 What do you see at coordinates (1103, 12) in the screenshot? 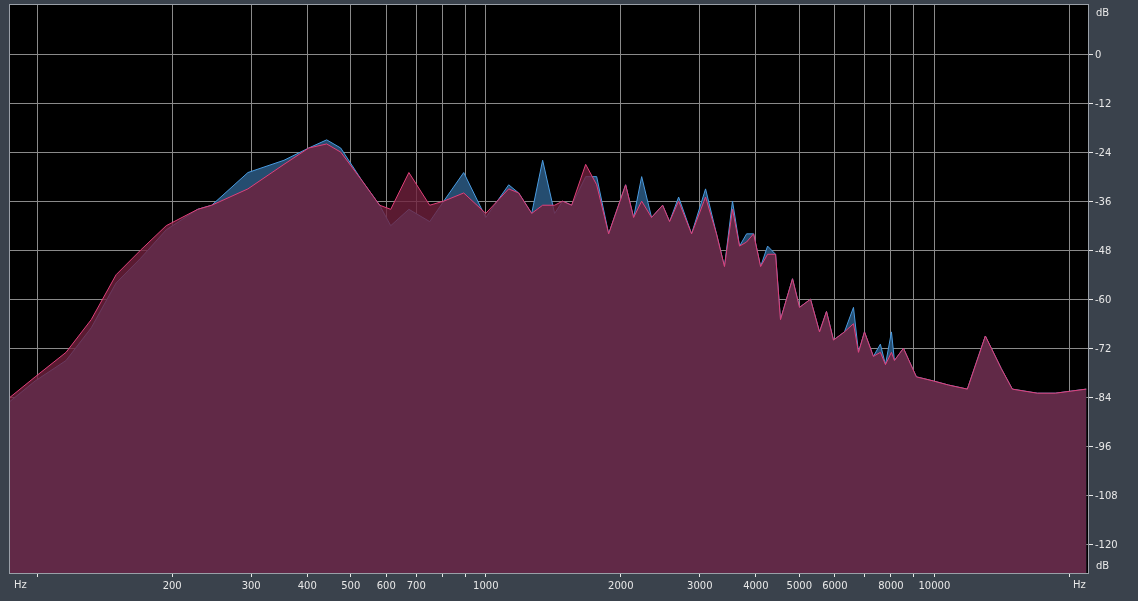
I see `y-axis-title: dB` at bounding box center [1103, 12].